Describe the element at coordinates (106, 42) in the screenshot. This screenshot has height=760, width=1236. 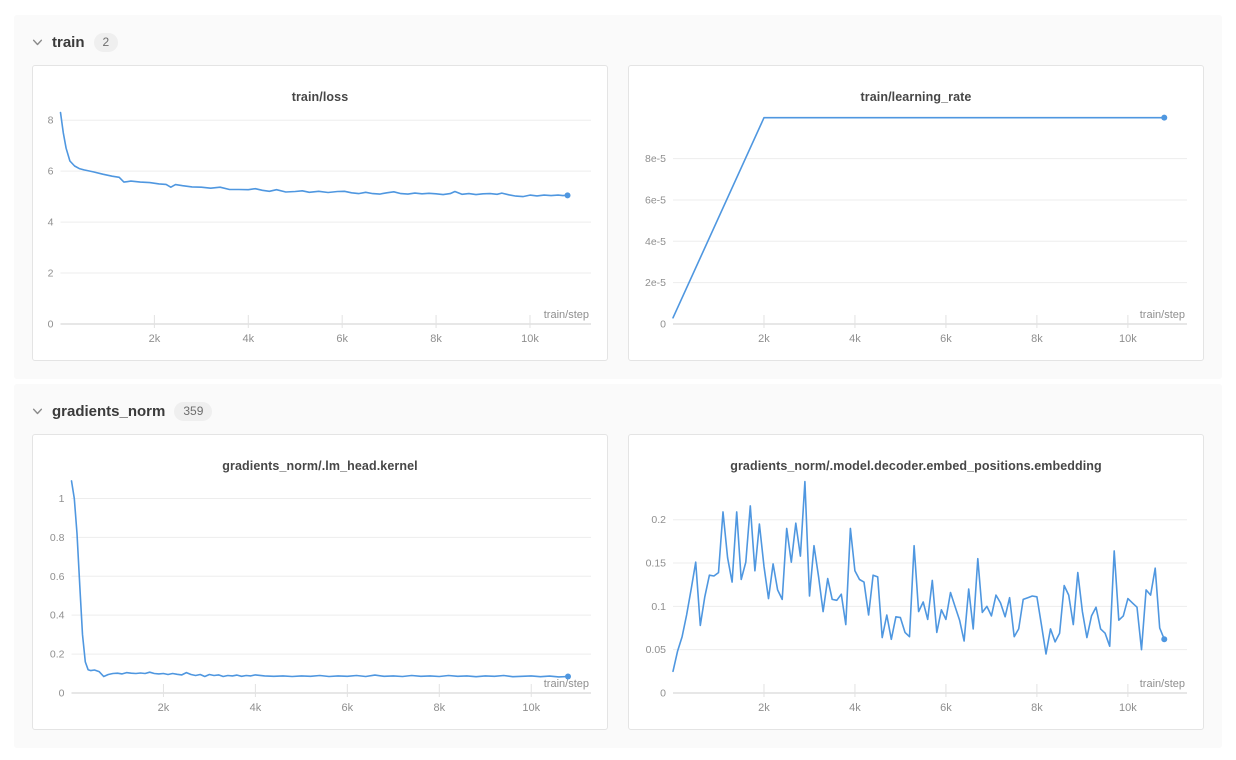
I see `section-count-badge: 2` at that location.